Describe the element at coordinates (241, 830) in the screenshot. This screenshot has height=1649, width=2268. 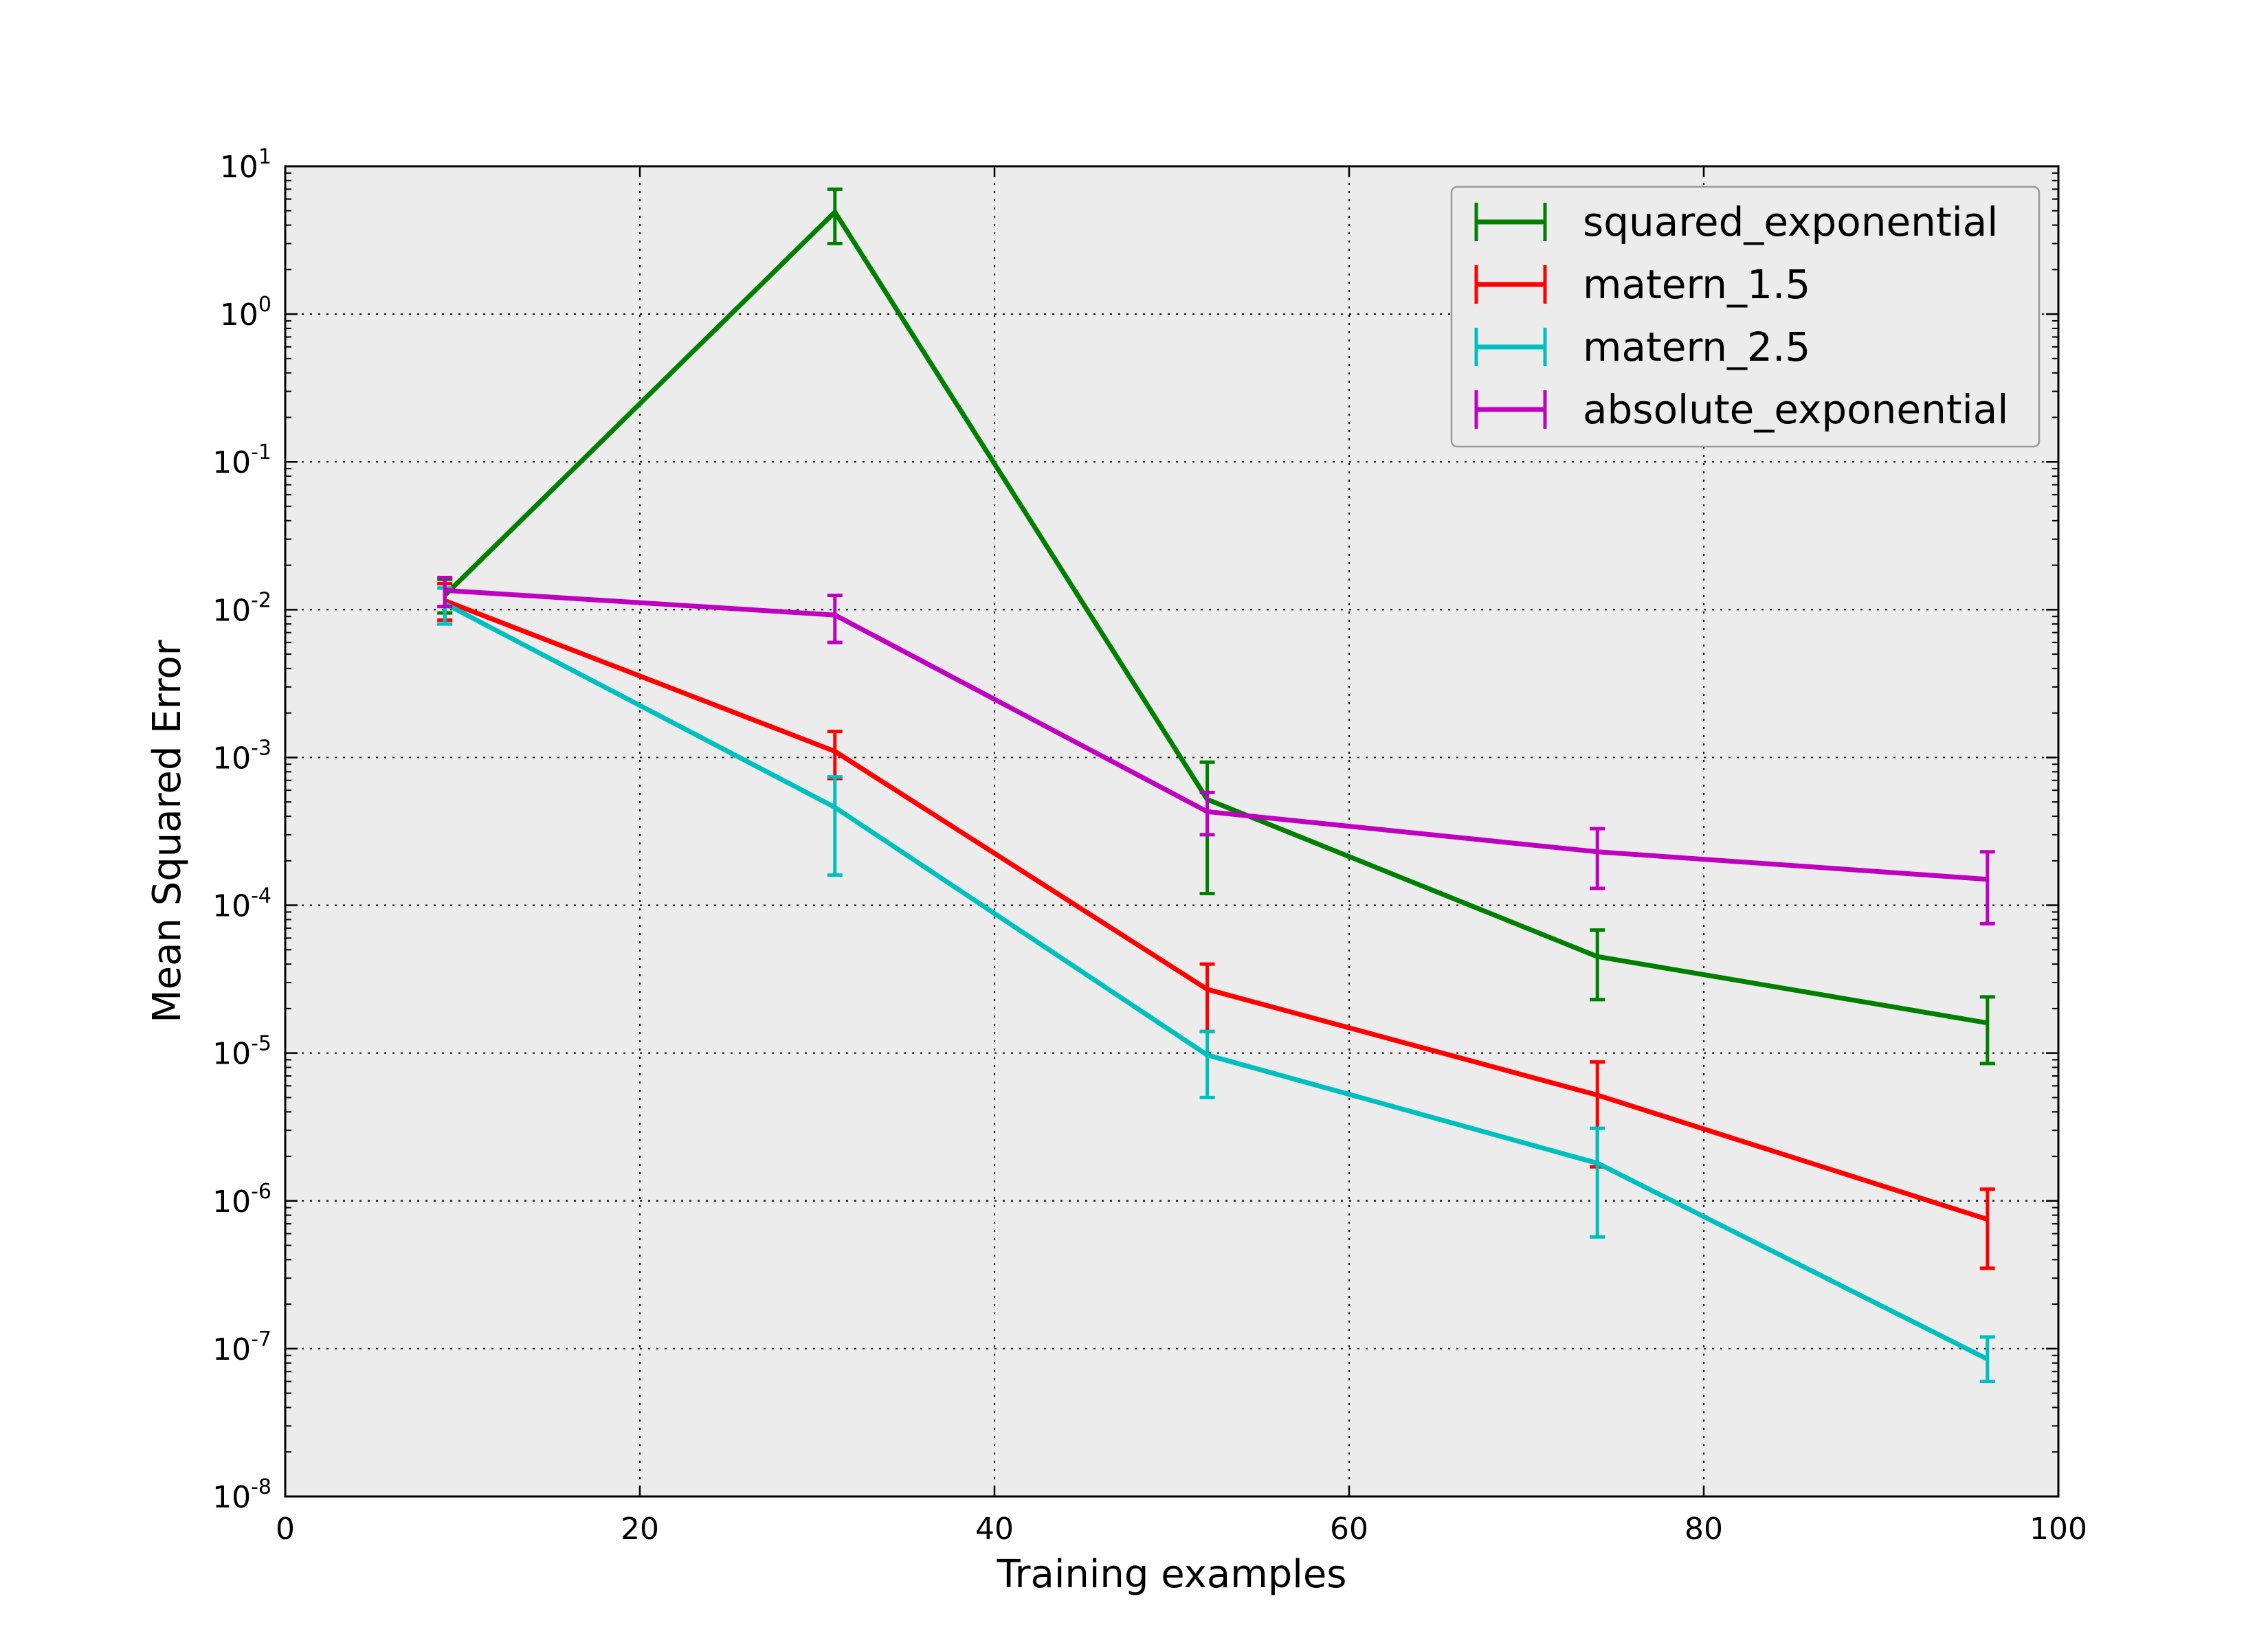
I see `y-tick-labels: 10⁻⁸ 10⁻⁷ 10⁻⁶ 10⁻⁵ 10⁻⁴ 10⁻³ 10⁻² 10⁻¹ 10⁰ 10¹` at that location.